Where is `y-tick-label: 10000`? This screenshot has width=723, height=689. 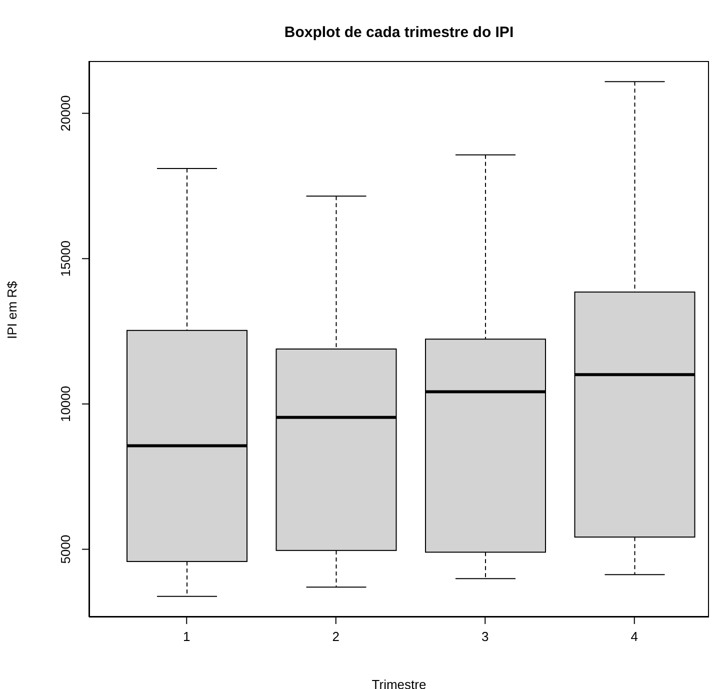 y-tick-label: 10000 is located at coordinates (65, 404).